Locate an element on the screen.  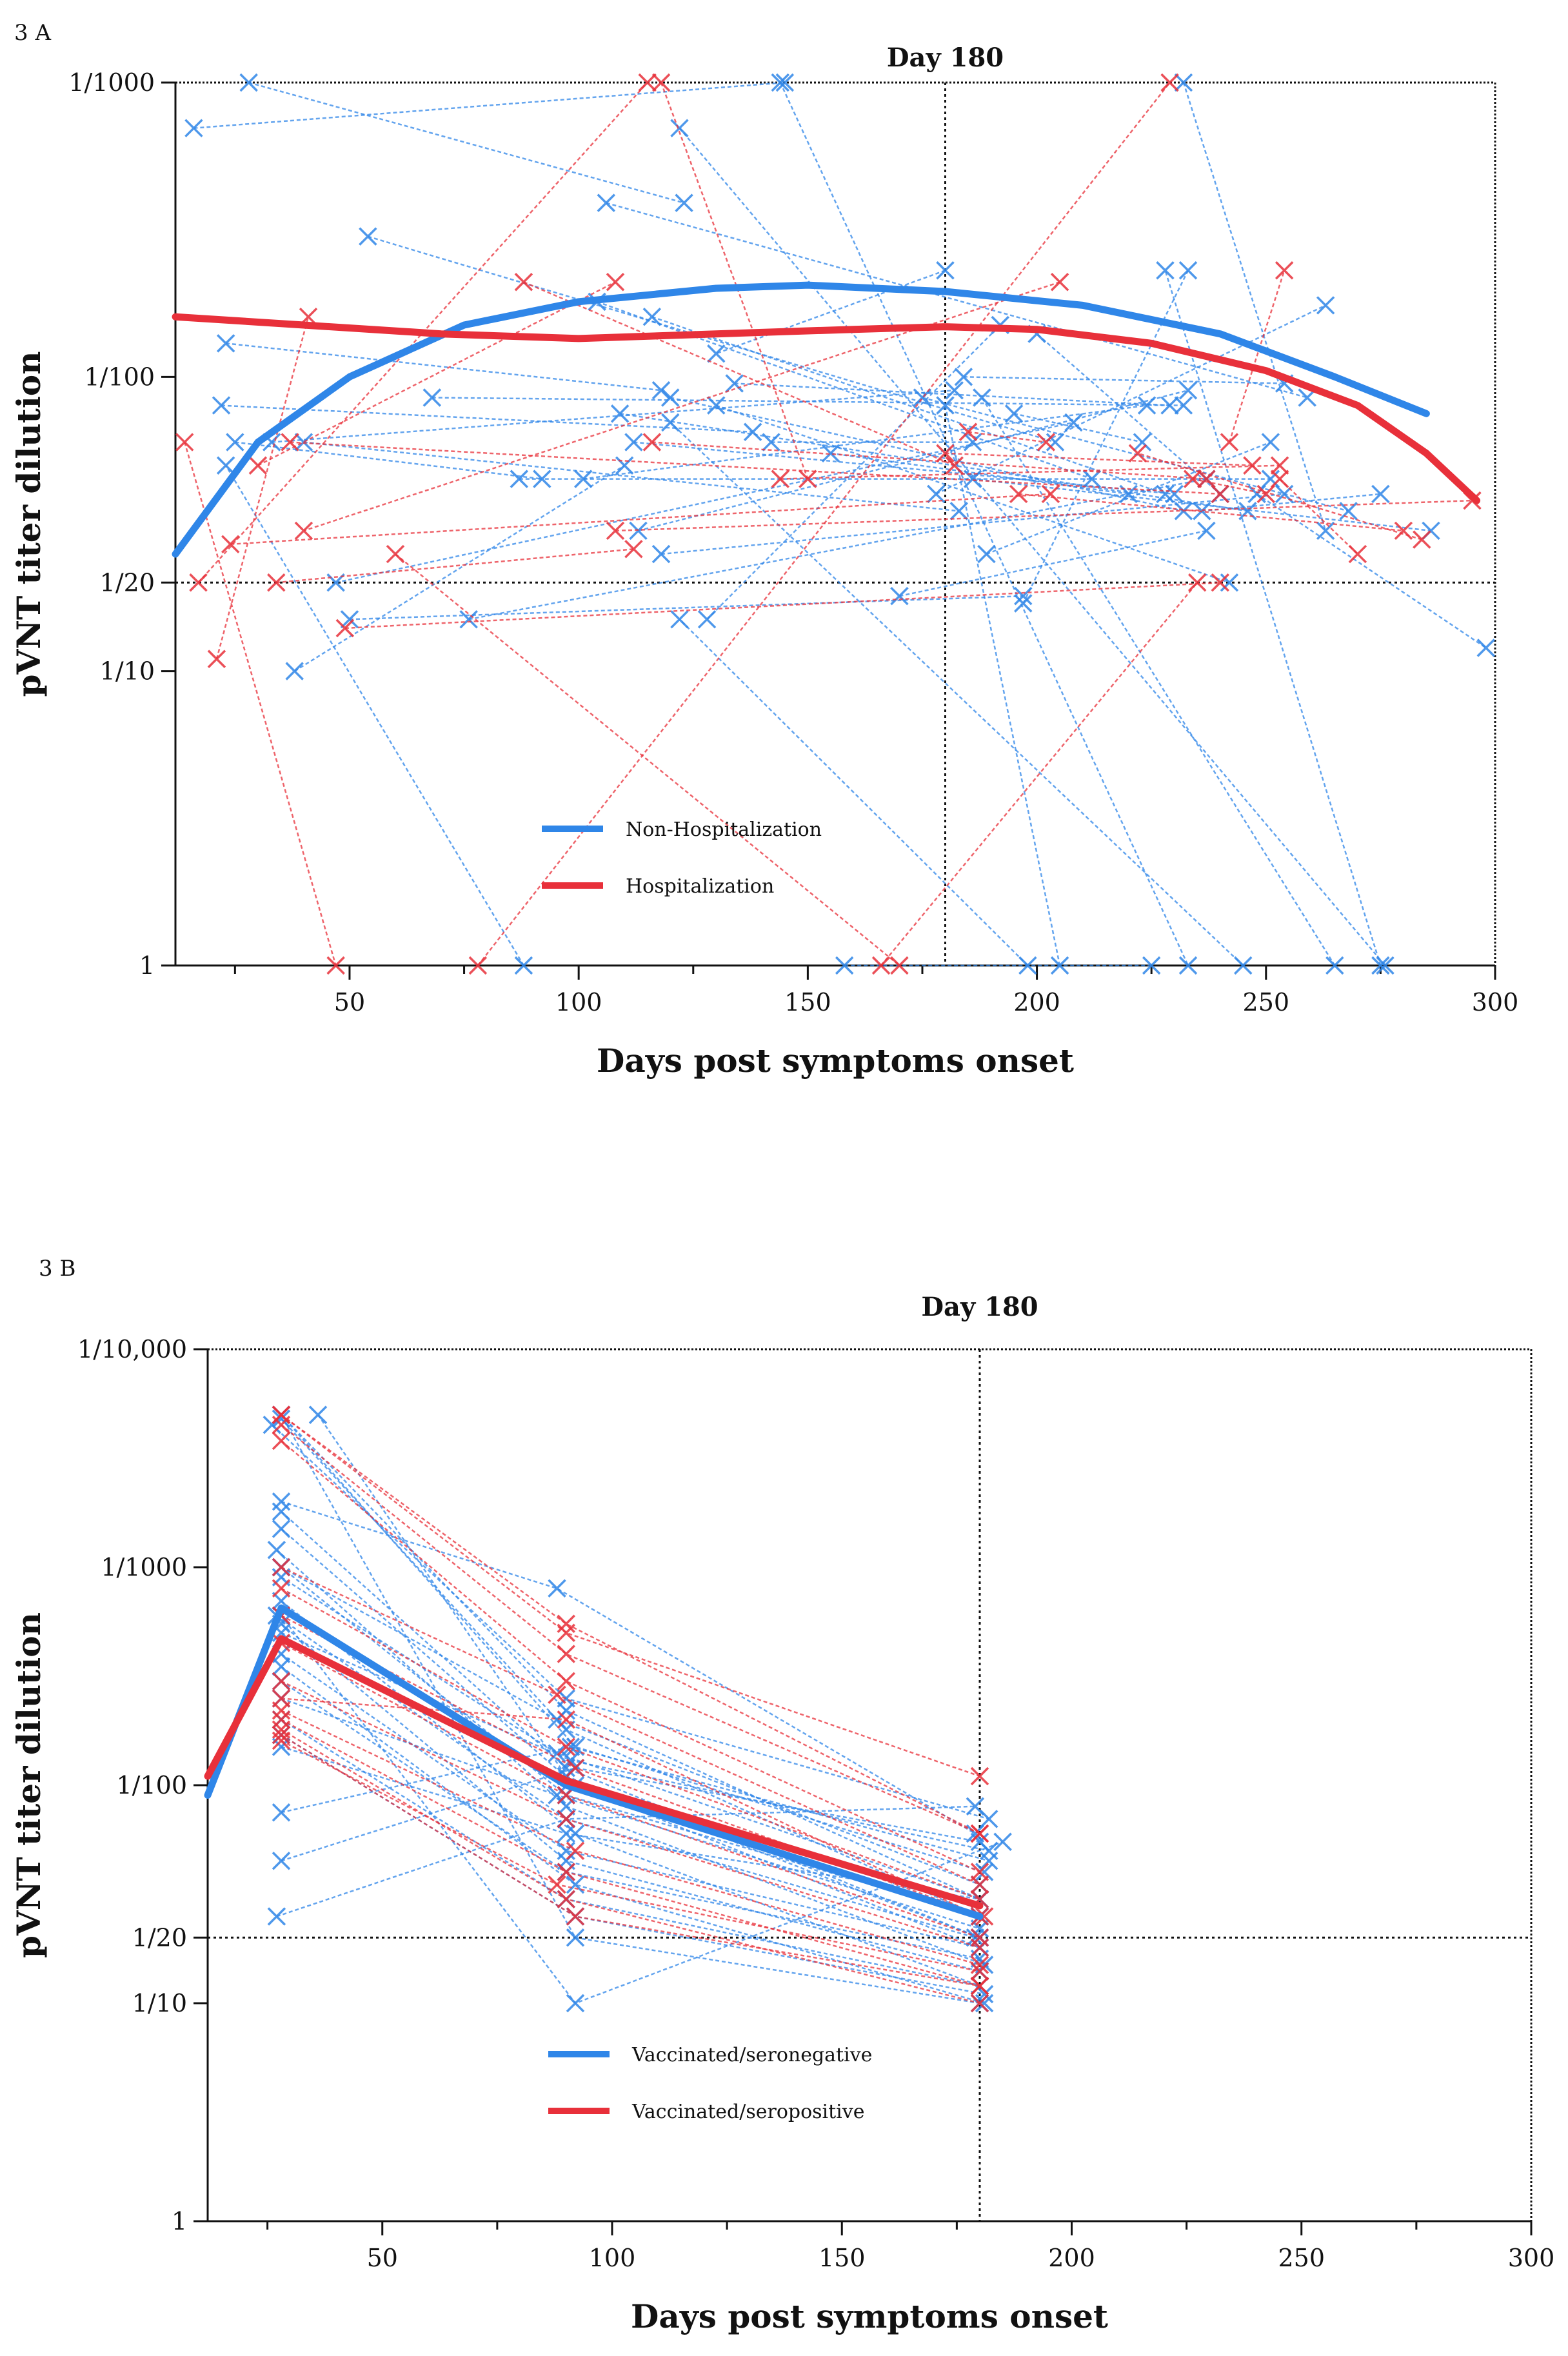
panel-label: 3 B is located at coordinates (57, 1269).